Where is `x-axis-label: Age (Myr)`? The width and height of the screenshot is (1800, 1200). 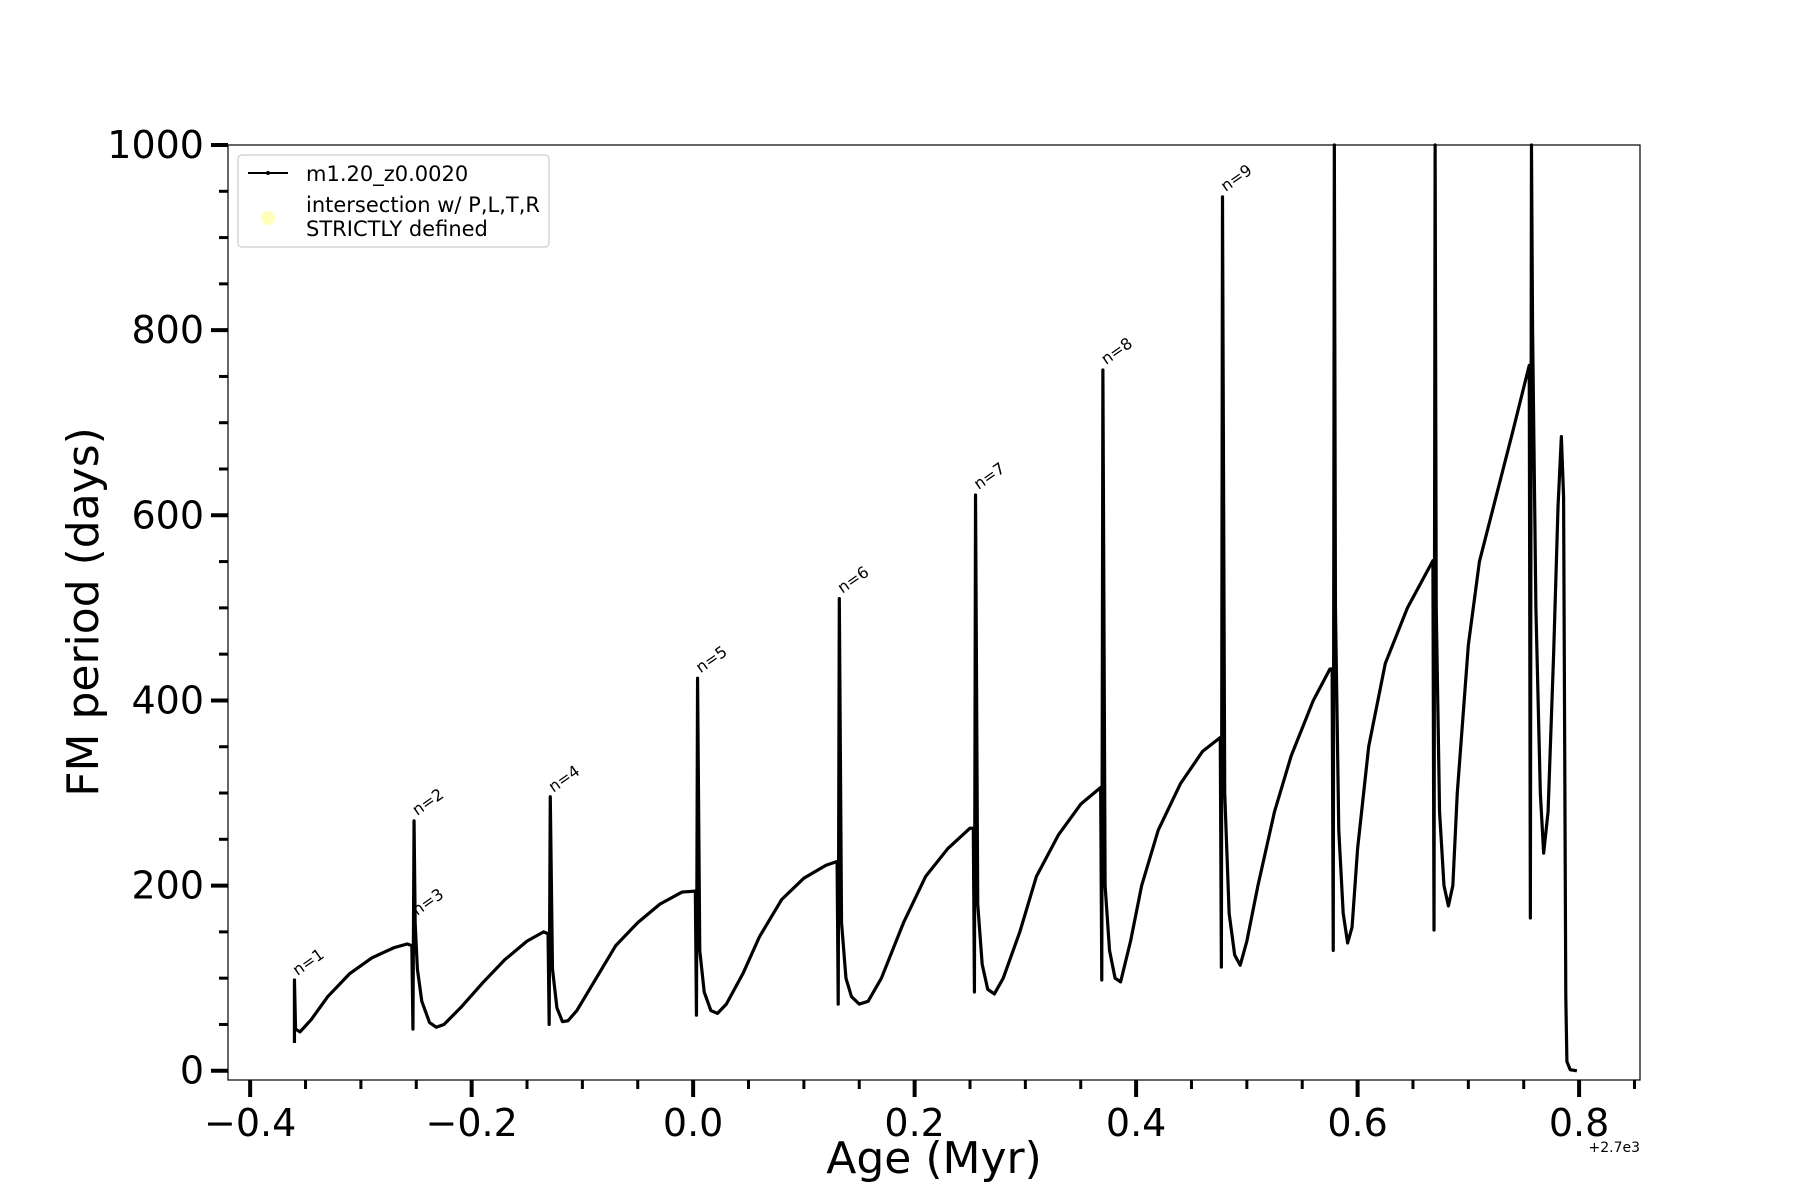 x-axis-label: Age (Myr) is located at coordinates (934, 1158).